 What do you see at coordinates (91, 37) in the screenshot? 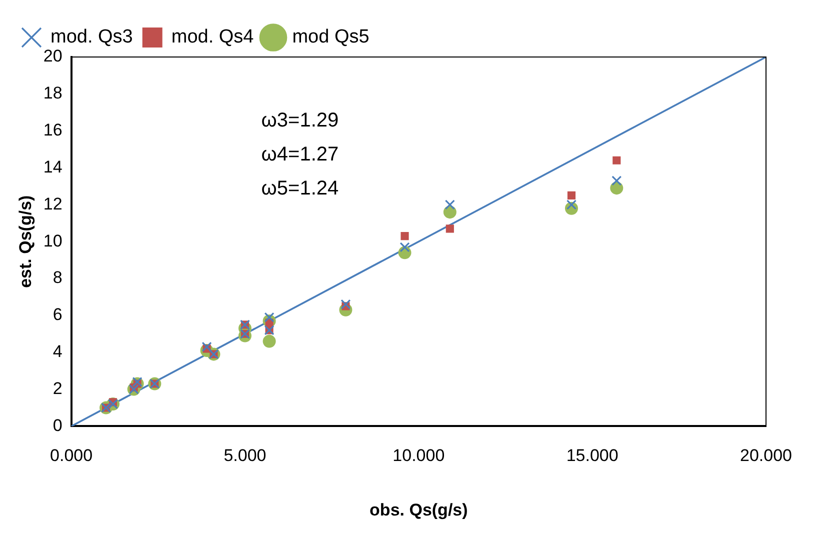
I see `legend-label: mod. Qs3` at bounding box center [91, 37].